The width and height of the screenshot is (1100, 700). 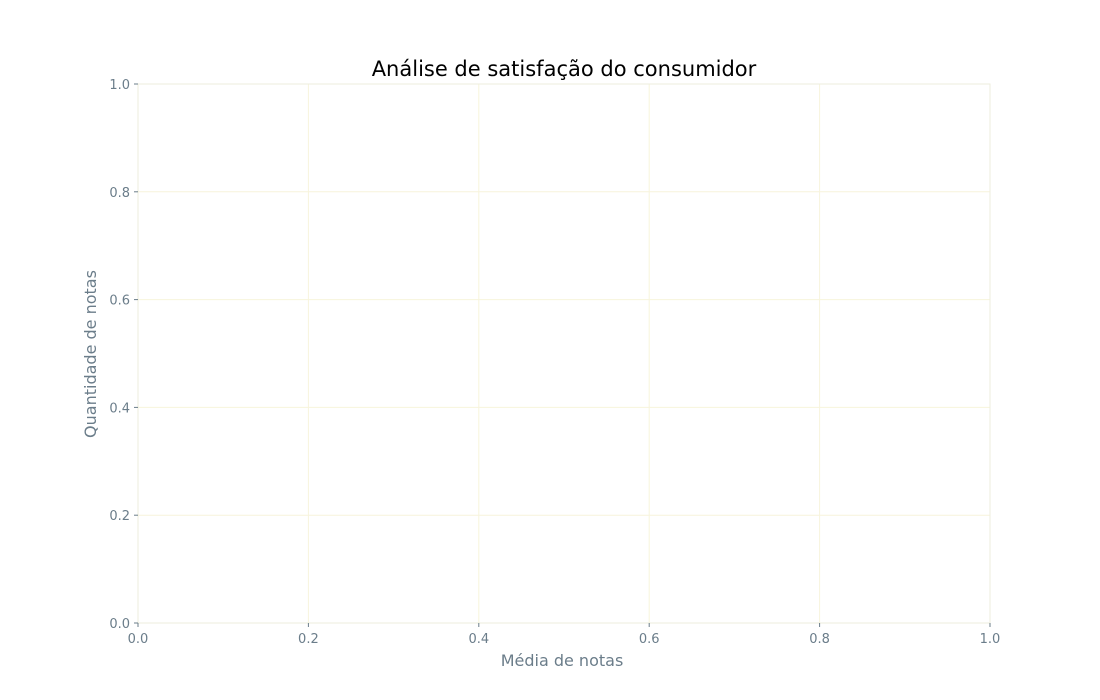 What do you see at coordinates (138, 639) in the screenshot?
I see `x-tick-label: 0.0` at bounding box center [138, 639].